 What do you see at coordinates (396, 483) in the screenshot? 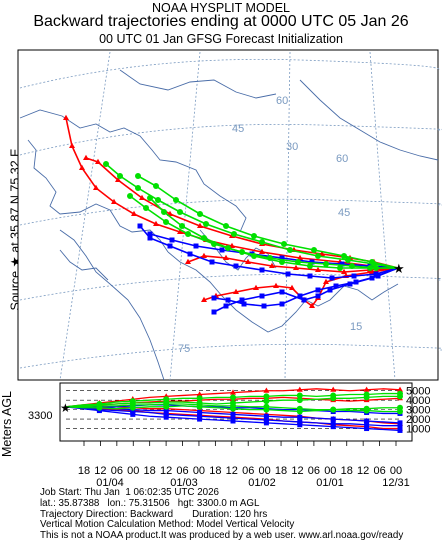
I see `time-date-label: 12/31` at bounding box center [396, 483].